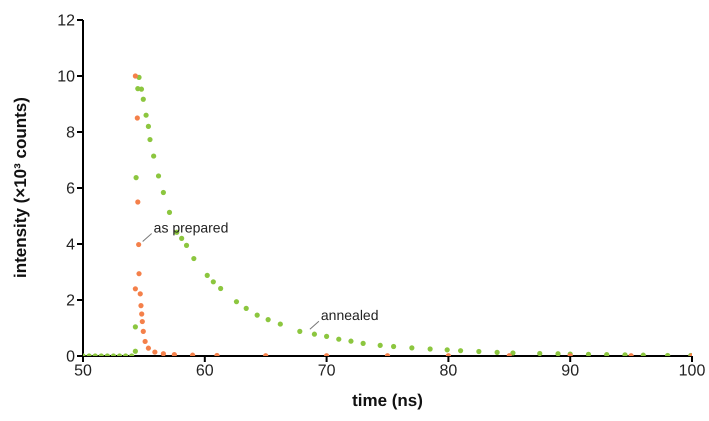 The image size is (709, 421). What do you see at coordinates (349, 315) in the screenshot?
I see `annotation: annealed` at bounding box center [349, 315].